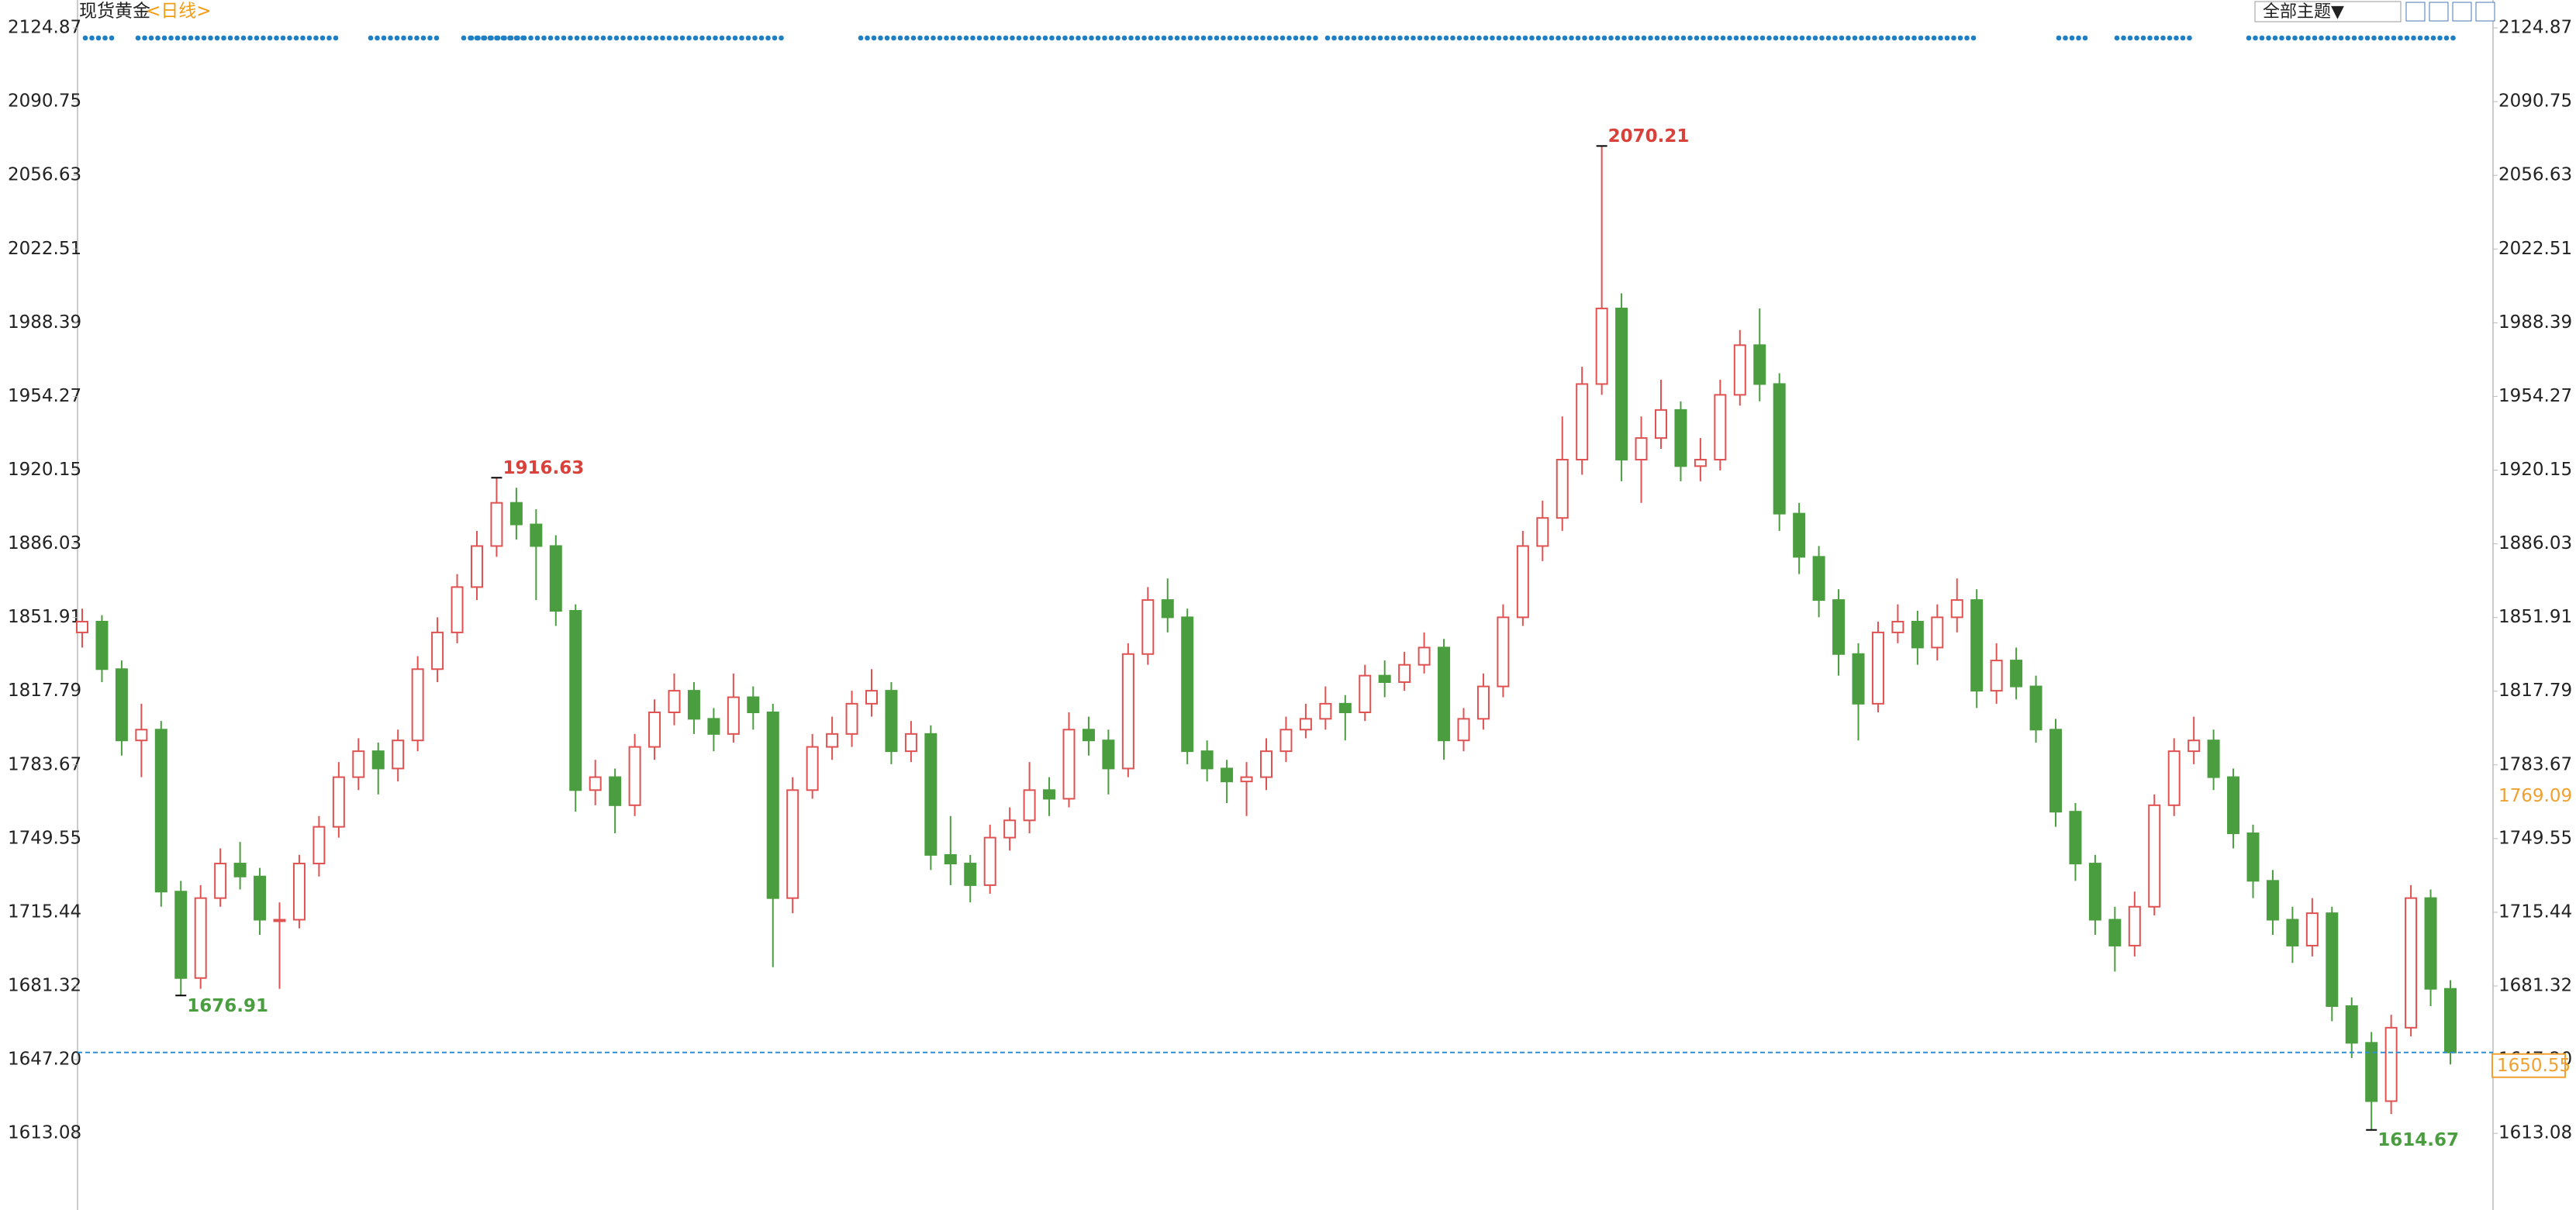  What do you see at coordinates (2535, 175) in the screenshot?
I see `y-tick-label-right: 2056.63` at bounding box center [2535, 175].